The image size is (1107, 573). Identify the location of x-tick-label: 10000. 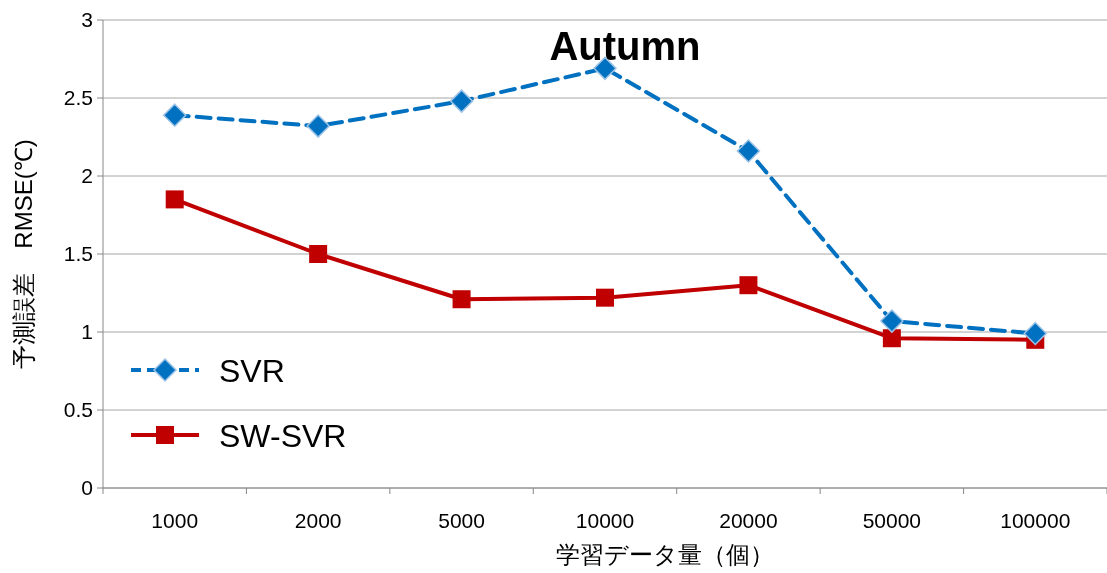
(605, 520).